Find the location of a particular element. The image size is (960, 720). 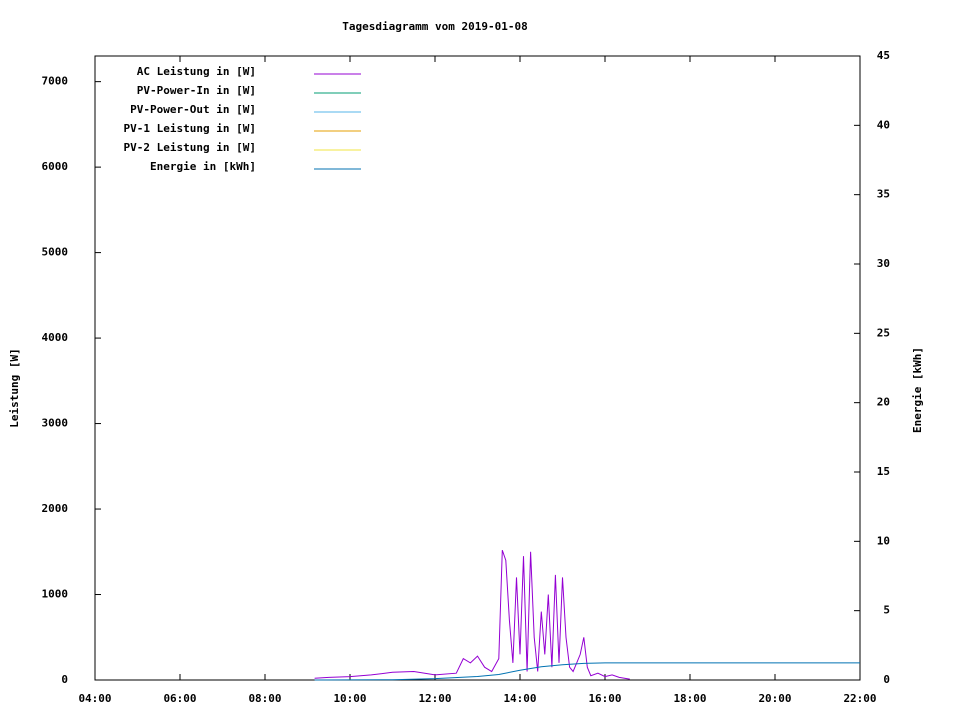

y-tick-label: 4000 is located at coordinates (55, 337).